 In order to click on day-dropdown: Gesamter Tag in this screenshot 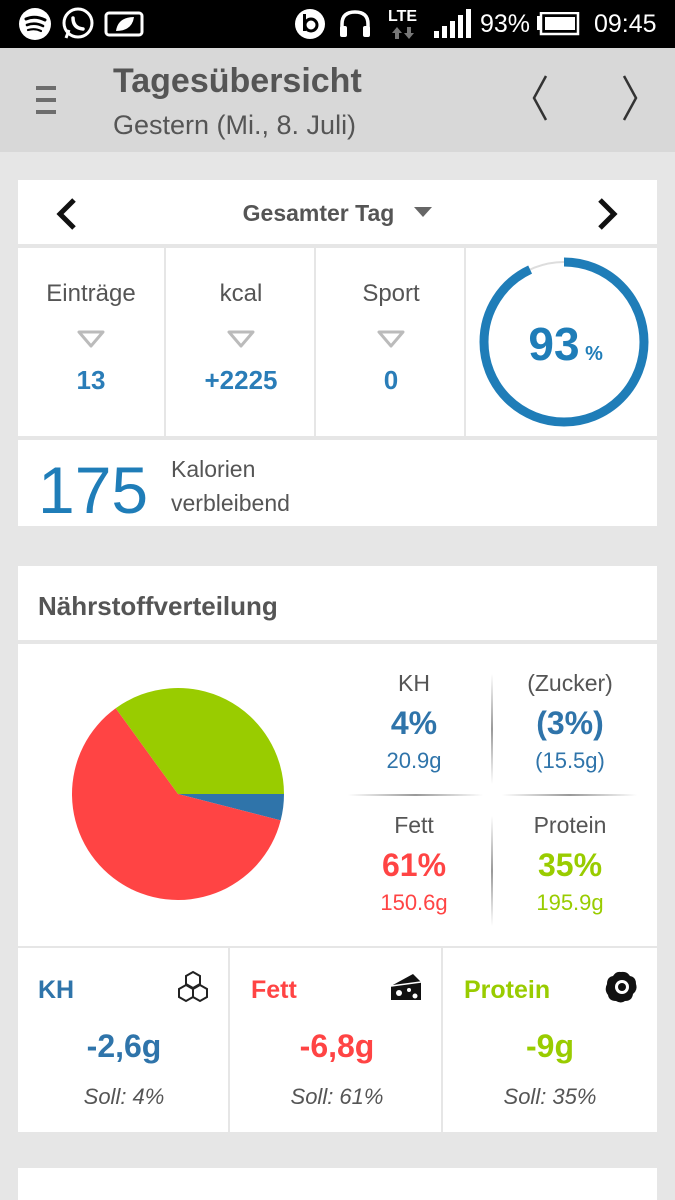, I will do `click(337, 213)`.